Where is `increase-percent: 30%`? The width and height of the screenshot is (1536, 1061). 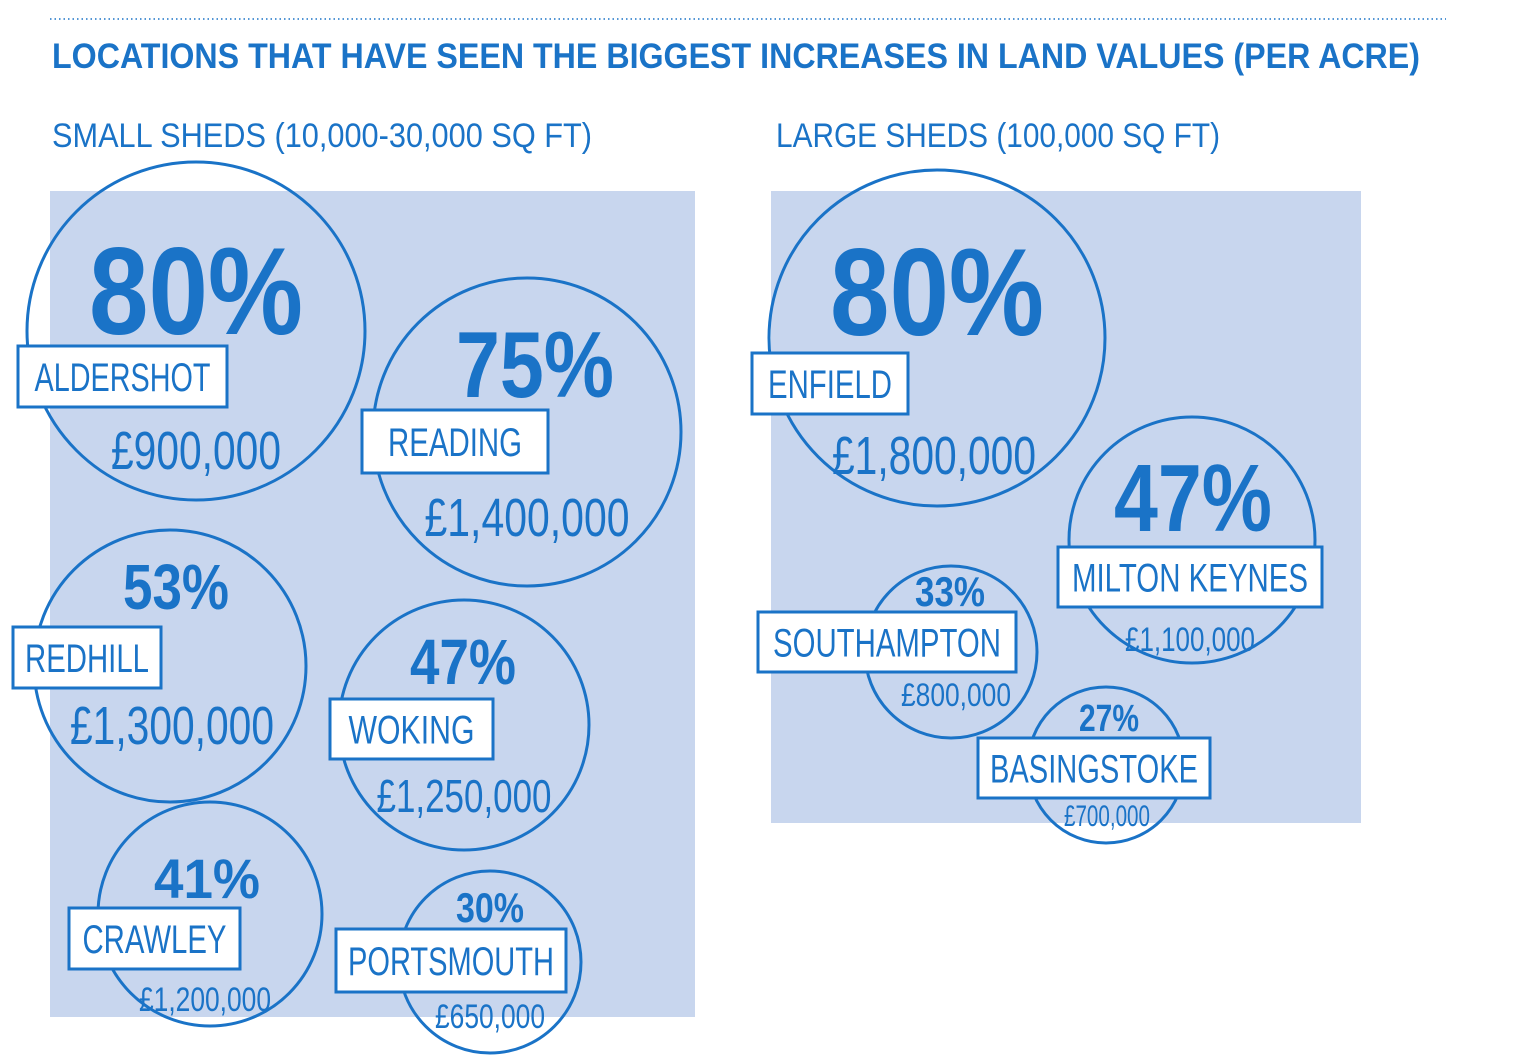 increase-percent: 30% is located at coordinates (490, 907).